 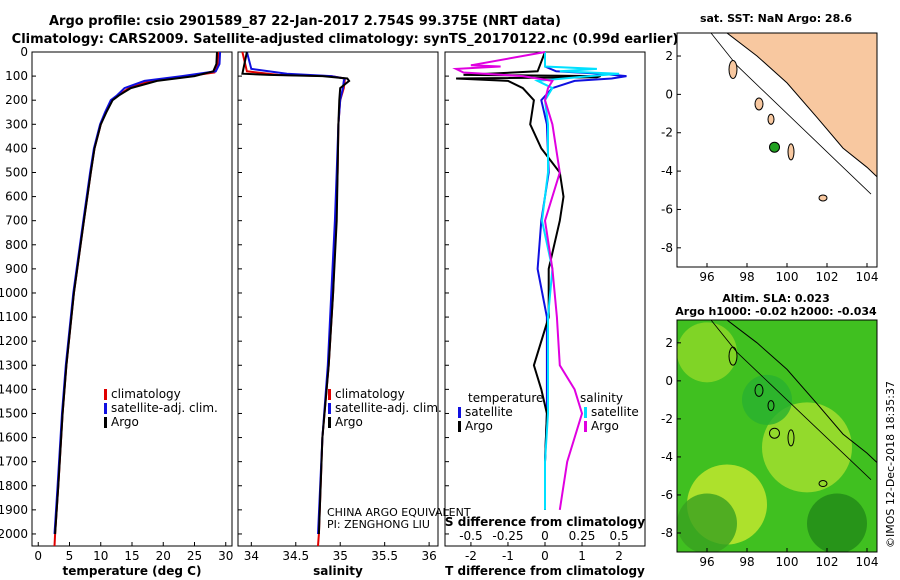 What do you see at coordinates (545, 571) in the screenshot?
I see `x-axis-label: T difference from climatology` at bounding box center [545, 571].